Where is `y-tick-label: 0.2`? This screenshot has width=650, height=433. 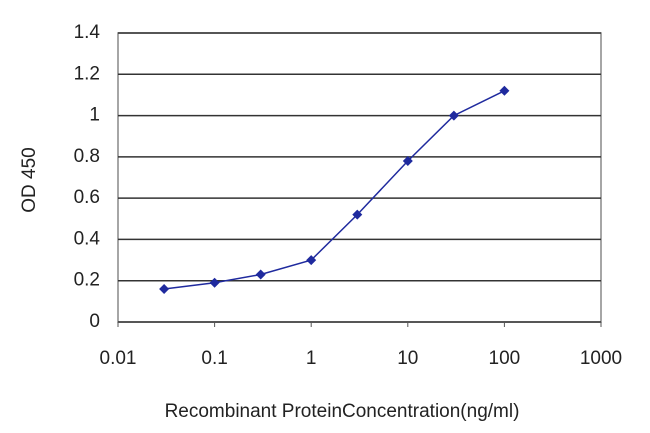
y-tick-label: 0.2 is located at coordinates (87, 280).